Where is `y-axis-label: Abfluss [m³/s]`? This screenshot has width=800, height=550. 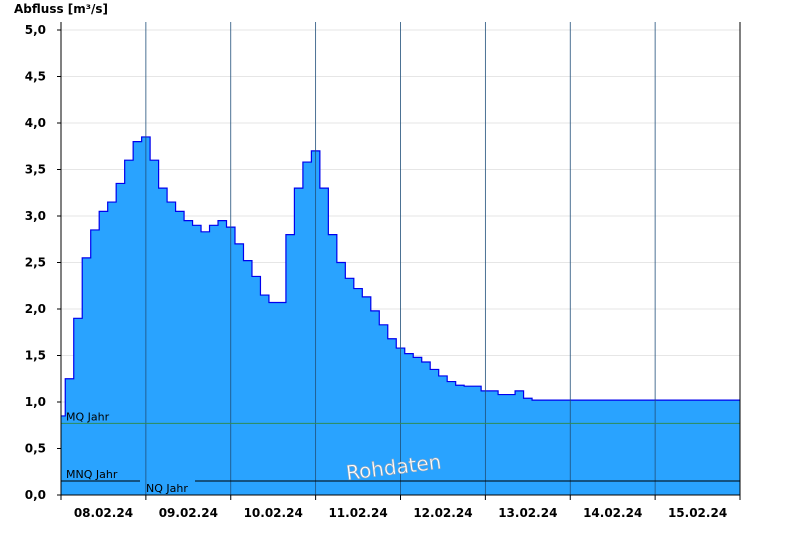
y-axis-label: Abfluss [m³/s] is located at coordinates (61, 9).